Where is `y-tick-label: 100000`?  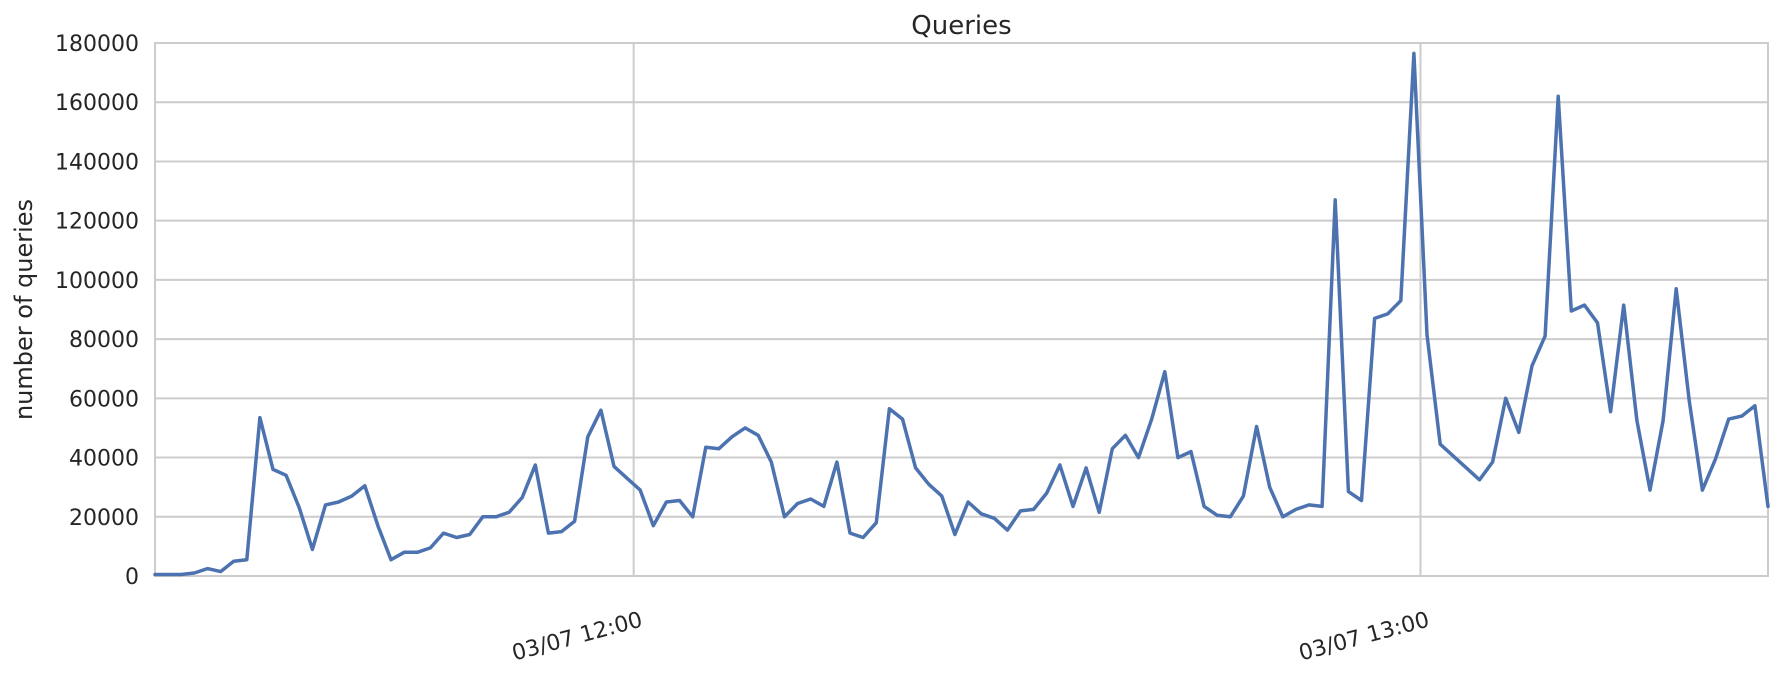 y-tick-label: 100000 is located at coordinates (97, 281).